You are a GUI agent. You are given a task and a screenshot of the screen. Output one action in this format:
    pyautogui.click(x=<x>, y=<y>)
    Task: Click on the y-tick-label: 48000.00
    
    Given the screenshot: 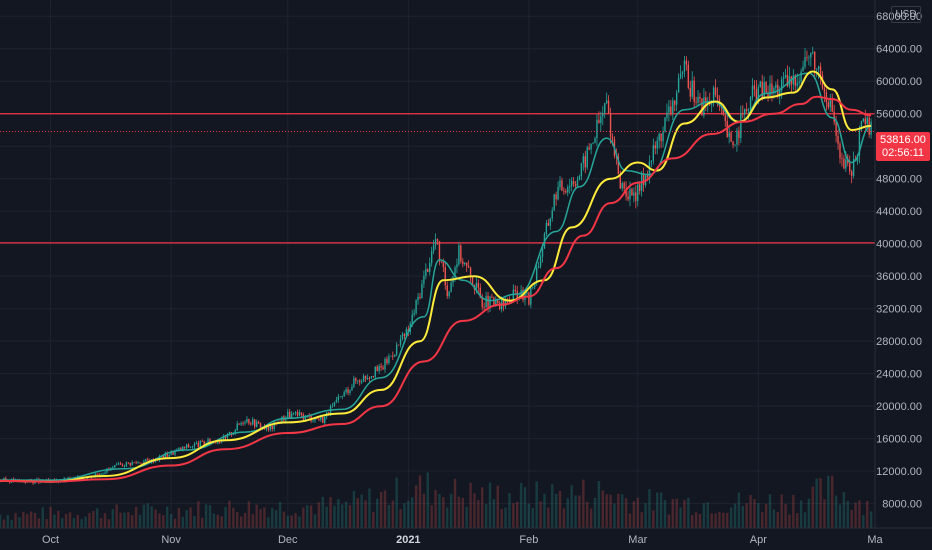 What is the action you would take?
    pyautogui.click(x=899, y=180)
    